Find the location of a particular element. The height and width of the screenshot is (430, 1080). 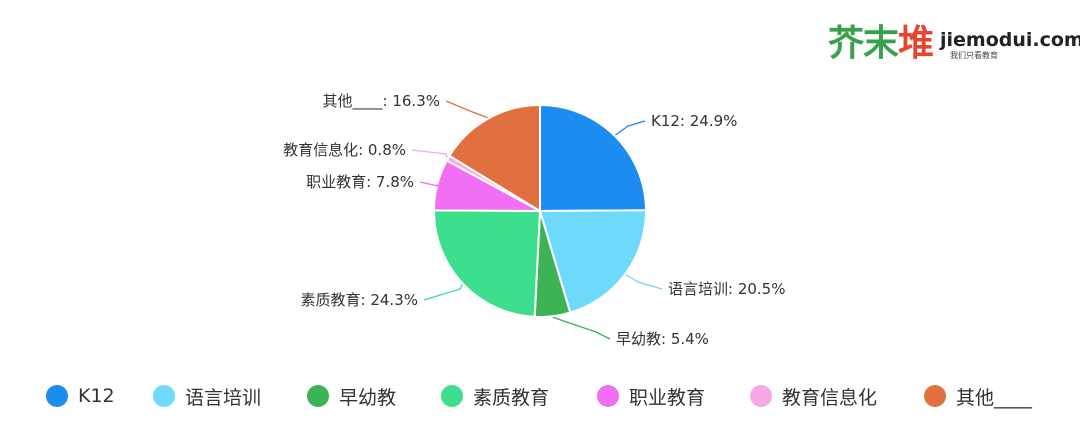

slice-data-label-1: 语言培训: 20.5% is located at coordinates (726, 289).